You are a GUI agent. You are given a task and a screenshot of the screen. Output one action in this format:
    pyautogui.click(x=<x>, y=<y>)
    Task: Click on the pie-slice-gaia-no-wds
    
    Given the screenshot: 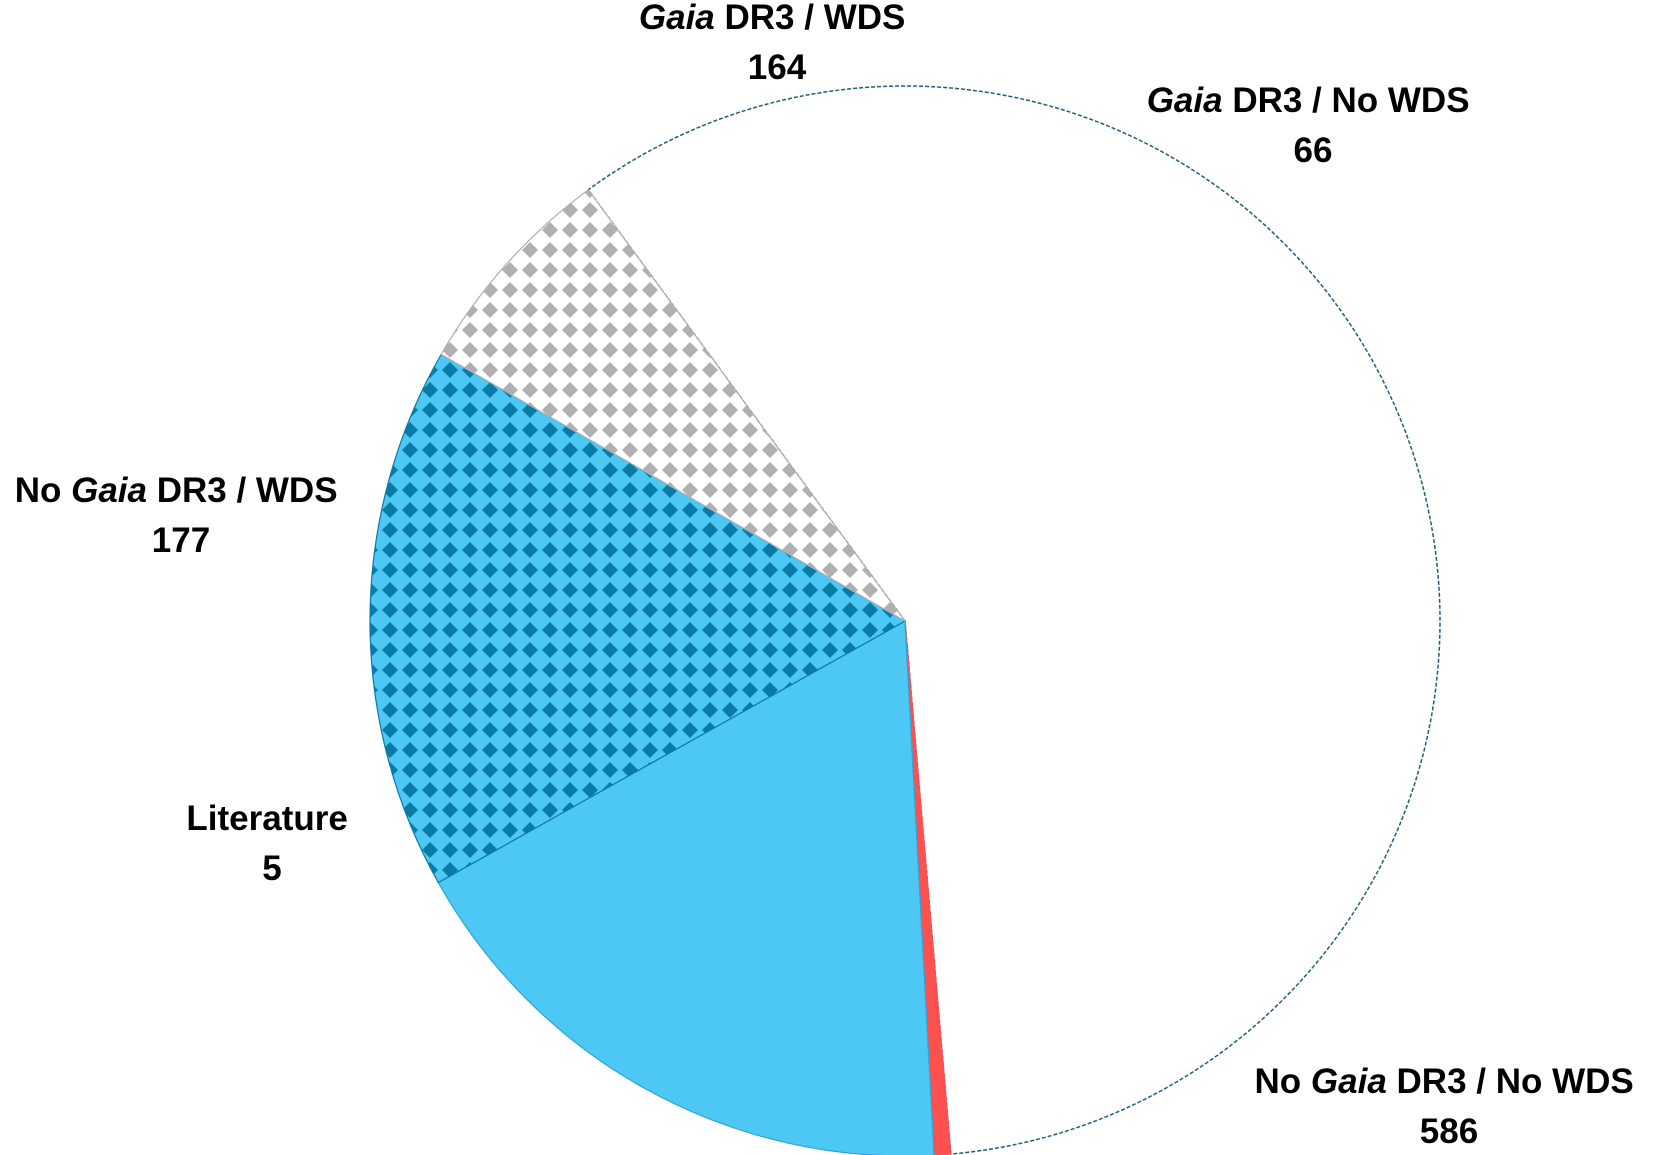 What is the action you would take?
    pyautogui.click(x=673, y=405)
    